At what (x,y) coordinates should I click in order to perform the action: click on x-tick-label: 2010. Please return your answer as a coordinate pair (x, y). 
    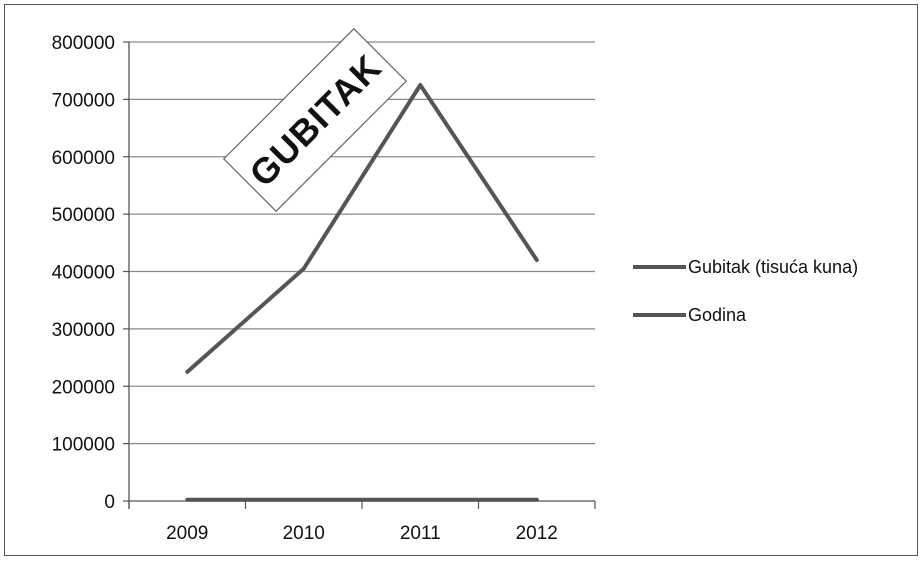
    Looking at the image, I should click on (304, 533).